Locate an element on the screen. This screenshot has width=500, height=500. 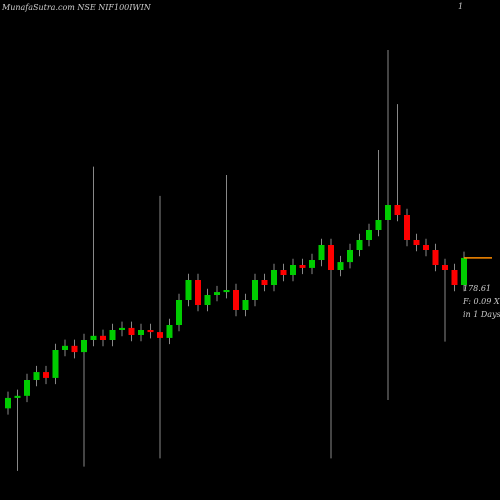
corner-label: 1 is located at coordinates (460, 6).